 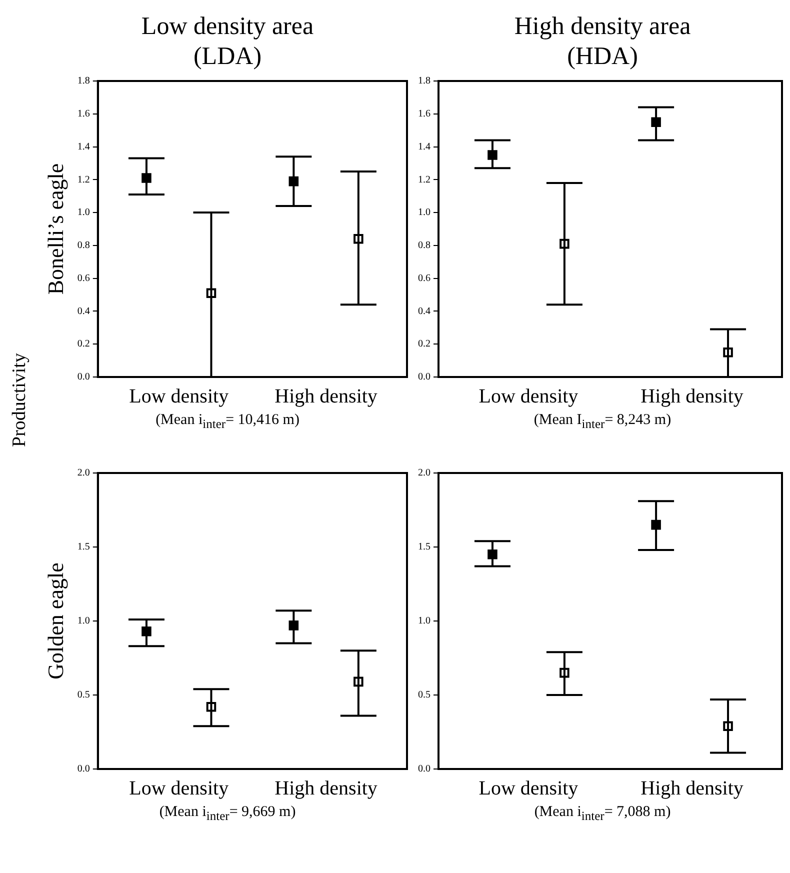 I want to click on x-axis-title: (Mean I$_{inter}$= 8,243 m), so click(x=603, y=422).